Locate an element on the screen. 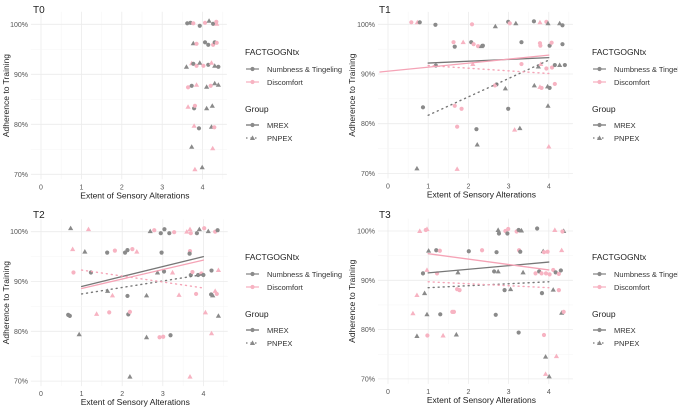 This screenshot has width=678, height=408. x-tick-label: 2 is located at coordinates (468, 186).